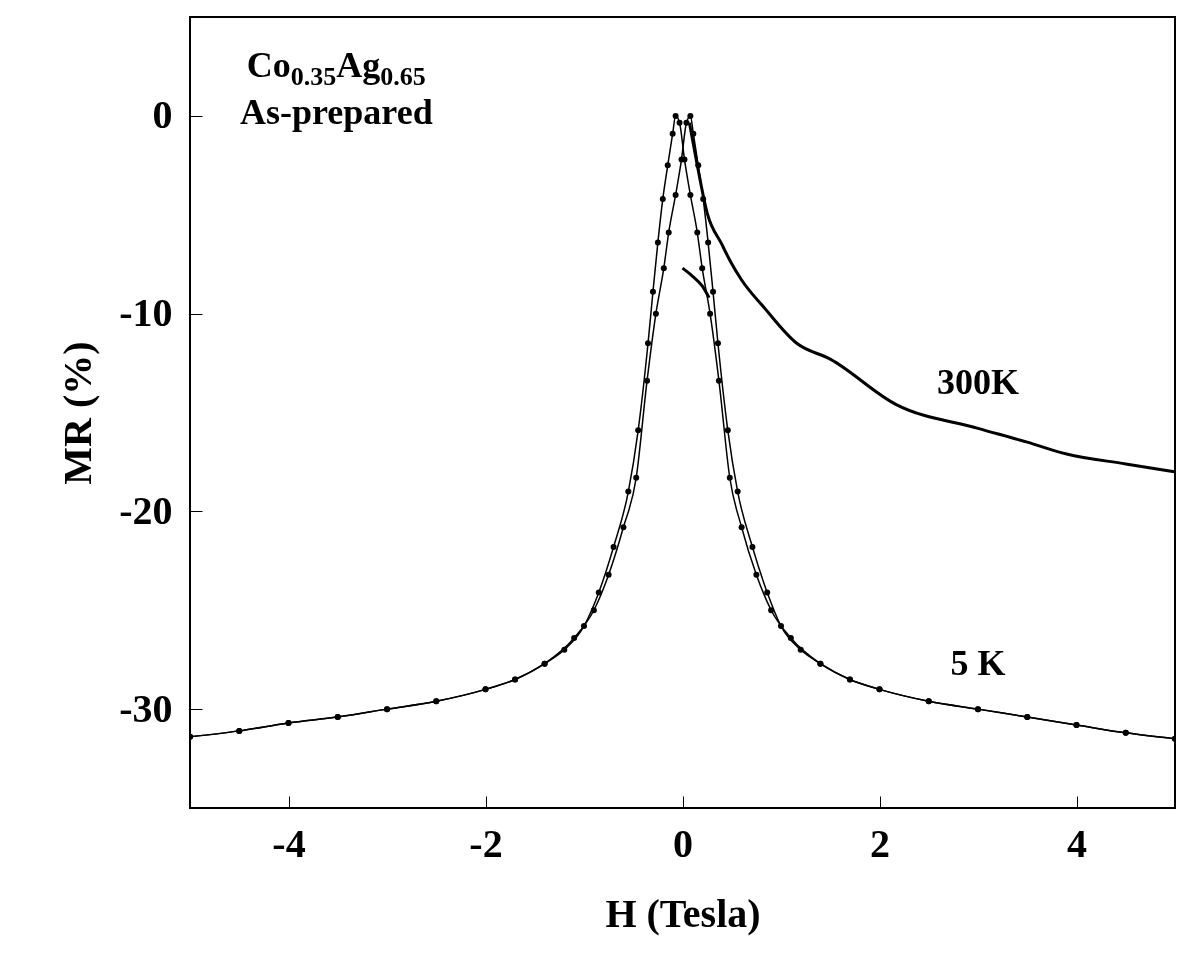 The image size is (1178, 972). What do you see at coordinates (146, 708) in the screenshot?
I see `y-tick-label: -30` at bounding box center [146, 708].